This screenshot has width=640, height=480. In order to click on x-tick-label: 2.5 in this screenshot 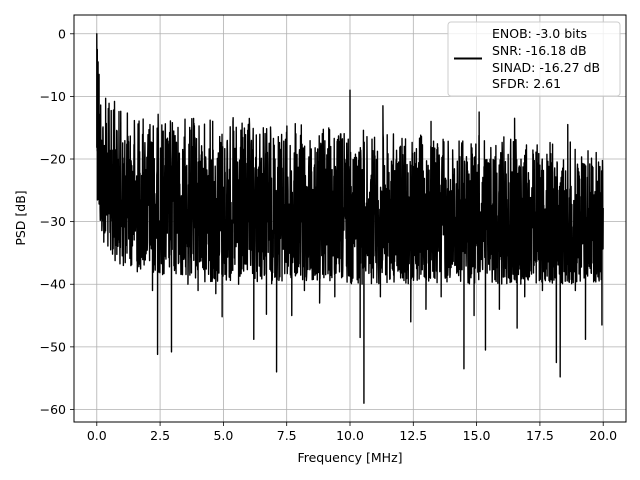, I will do `click(160, 435)`.